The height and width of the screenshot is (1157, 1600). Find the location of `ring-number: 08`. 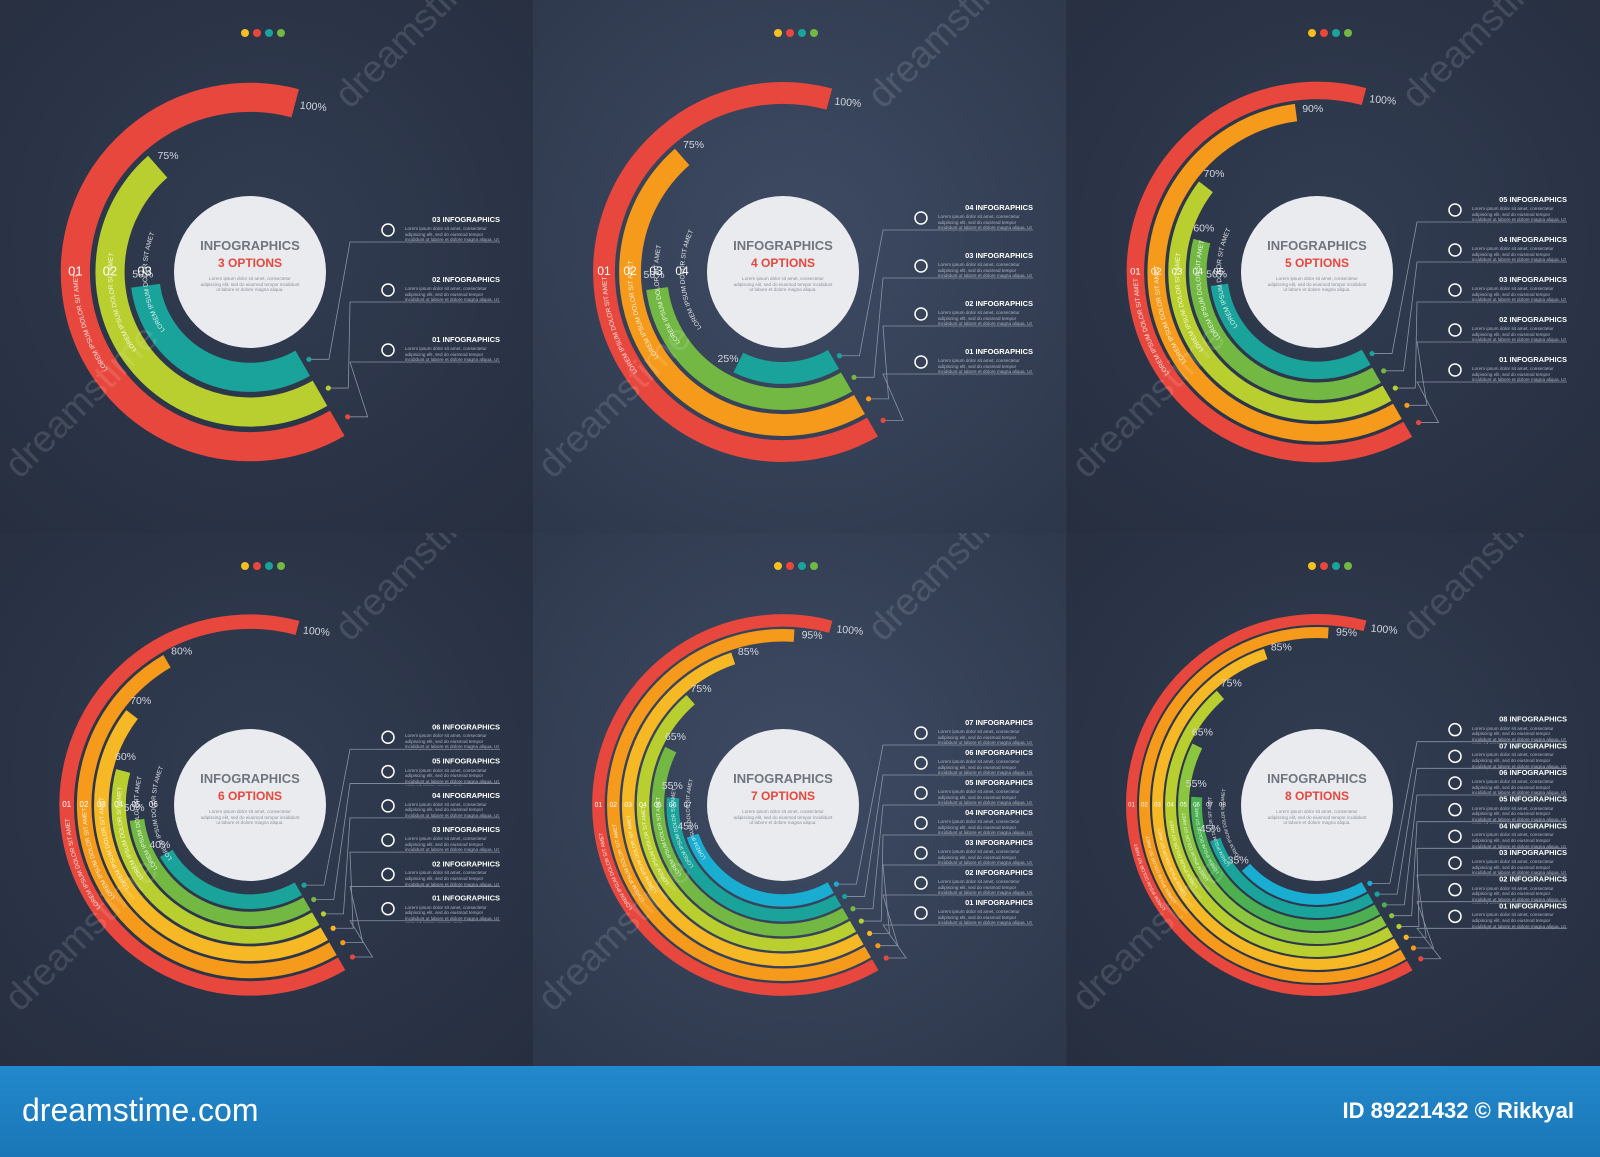

ring-number: 08 is located at coordinates (1222, 806).